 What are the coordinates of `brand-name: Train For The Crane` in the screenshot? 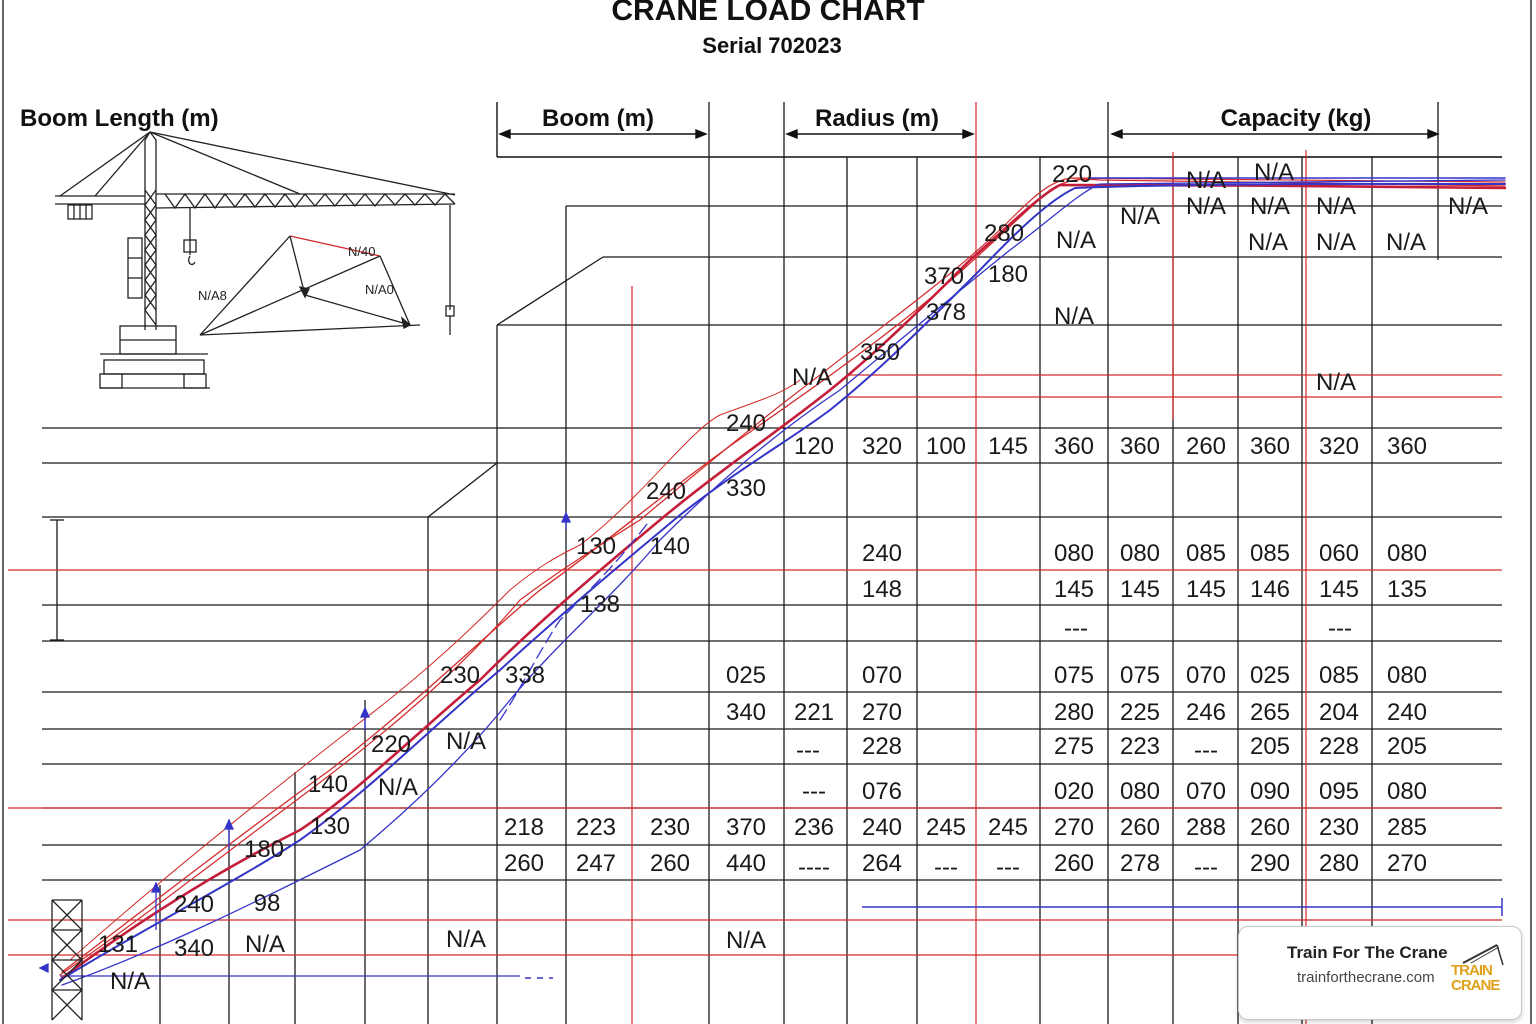 It's located at (1367, 952).